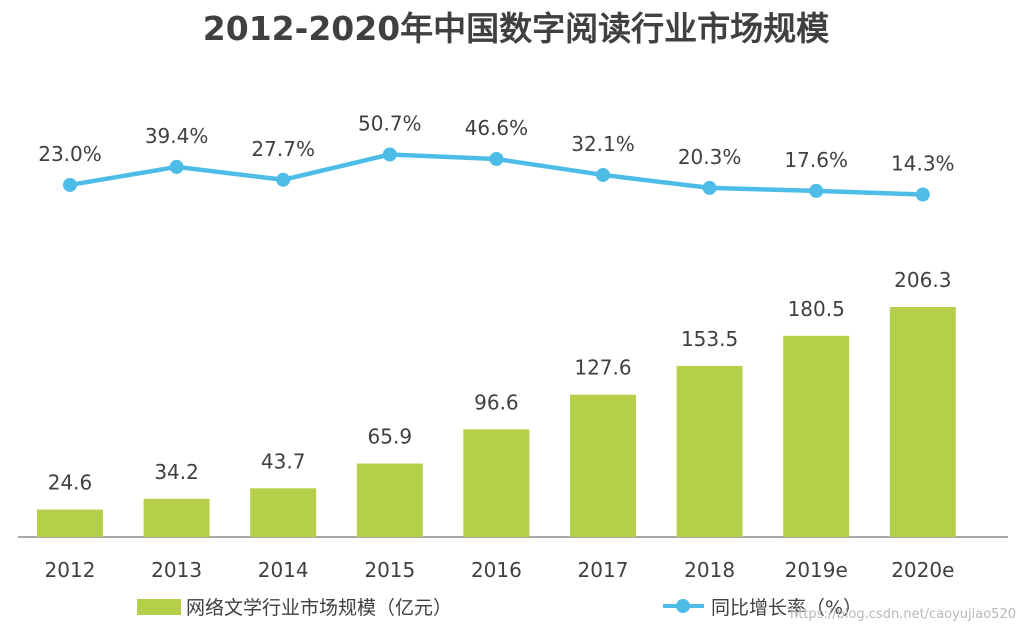 The image size is (1022, 632). What do you see at coordinates (603, 465) in the screenshot?
I see `bar-2017` at bounding box center [603, 465].